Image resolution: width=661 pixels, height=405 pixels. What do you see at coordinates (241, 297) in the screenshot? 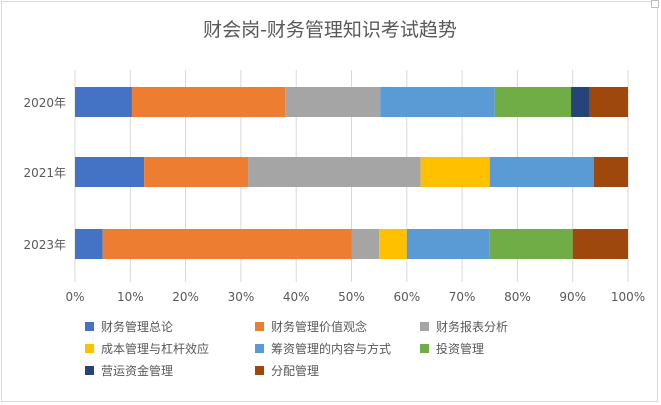
I see `x-tick-label: 30%` at bounding box center [241, 297].